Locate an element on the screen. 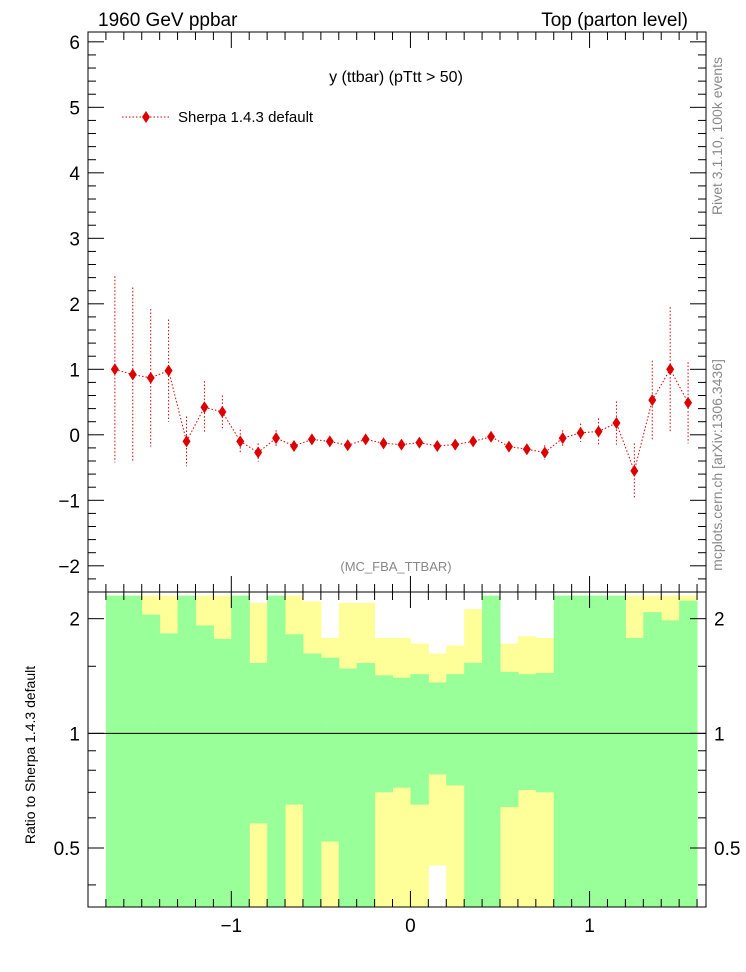  main-y-tick-label: 4 is located at coordinates (74, 174).